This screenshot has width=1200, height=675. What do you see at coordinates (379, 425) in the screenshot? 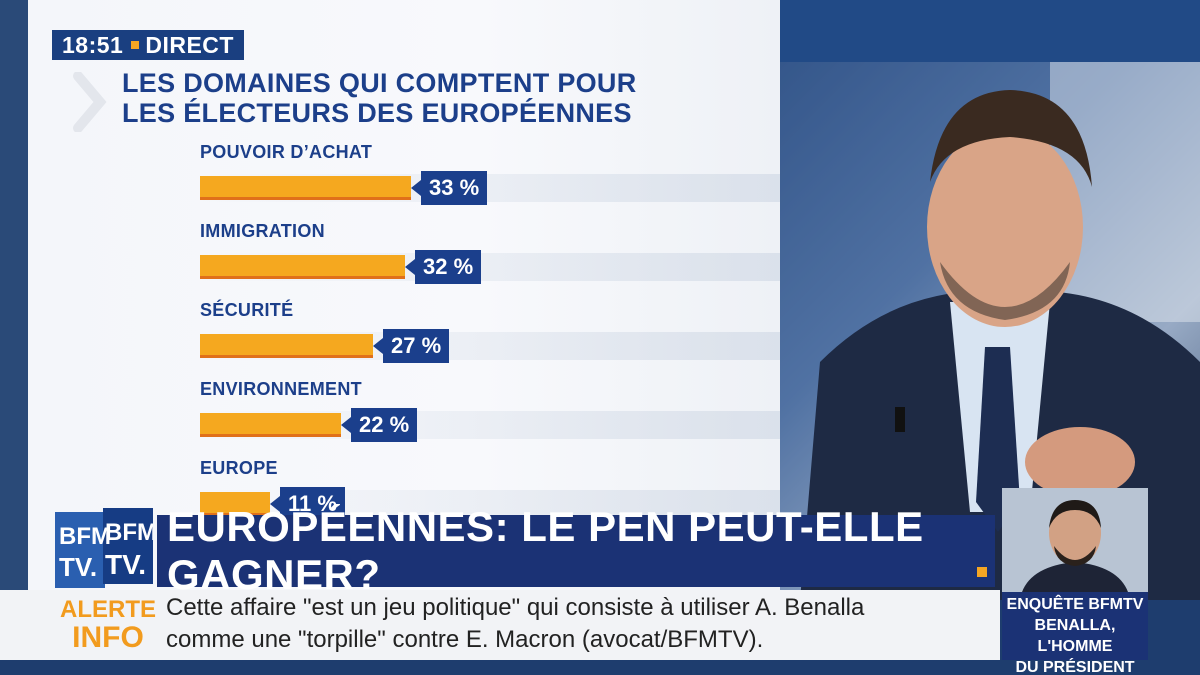
I see `bar-value-label: 22 %` at bounding box center [379, 425].